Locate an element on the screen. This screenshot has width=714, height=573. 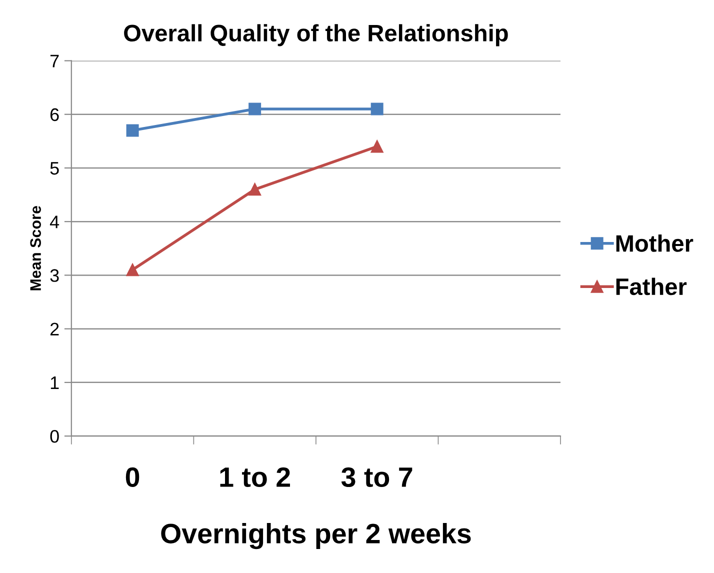
x-tick-label: 0 is located at coordinates (133, 477).